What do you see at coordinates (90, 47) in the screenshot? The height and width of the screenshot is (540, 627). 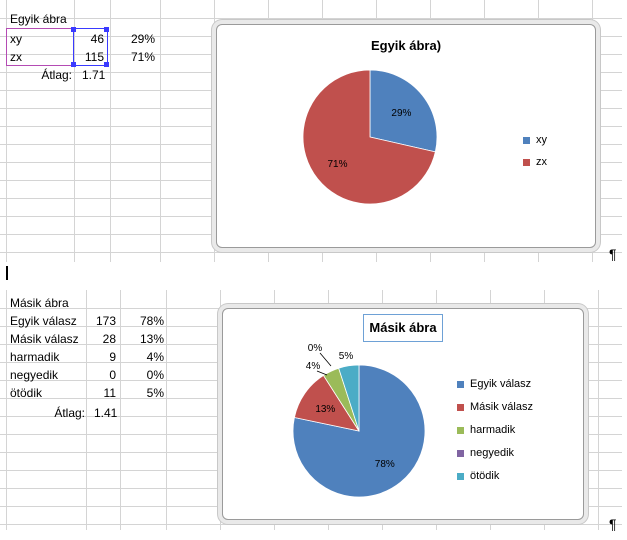 I see `range-selection-values` at bounding box center [90, 47].